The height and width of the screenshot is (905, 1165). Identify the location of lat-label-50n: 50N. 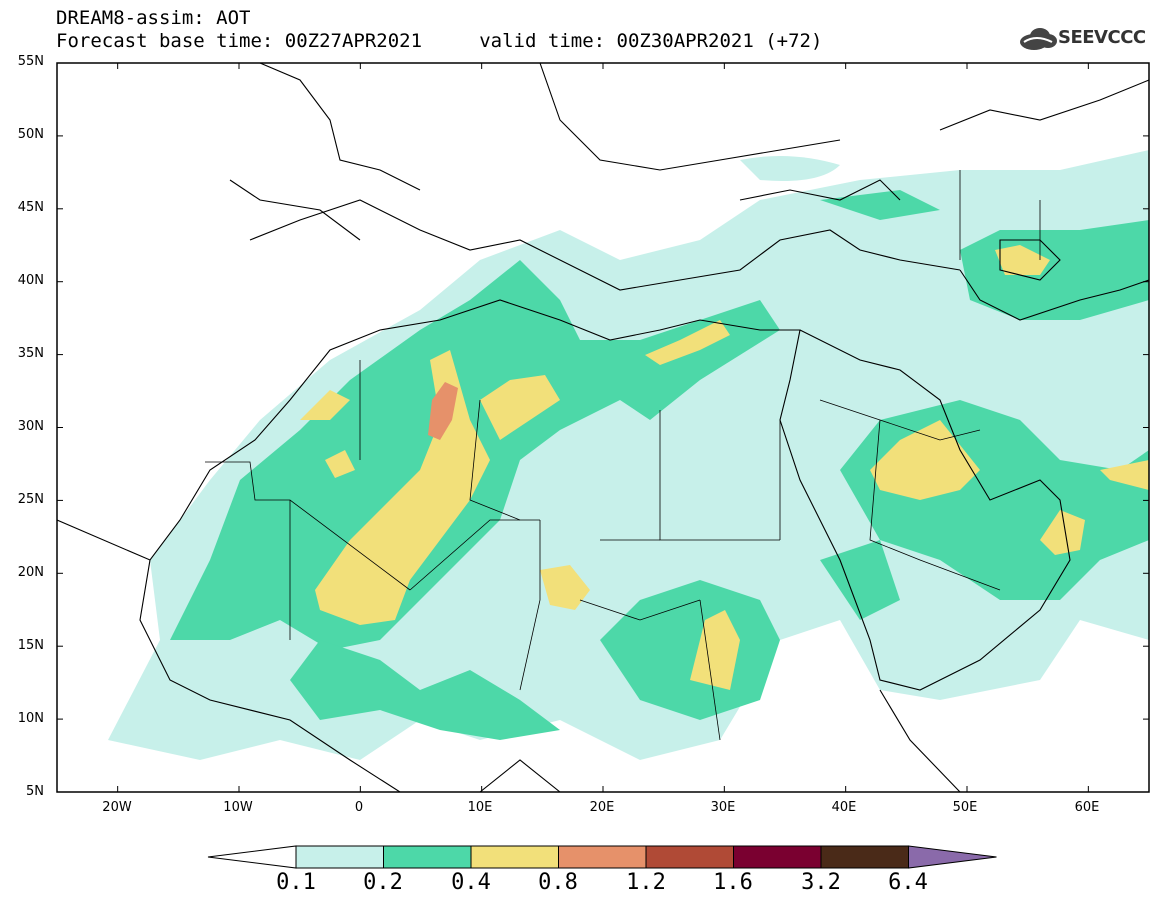
(30, 134).